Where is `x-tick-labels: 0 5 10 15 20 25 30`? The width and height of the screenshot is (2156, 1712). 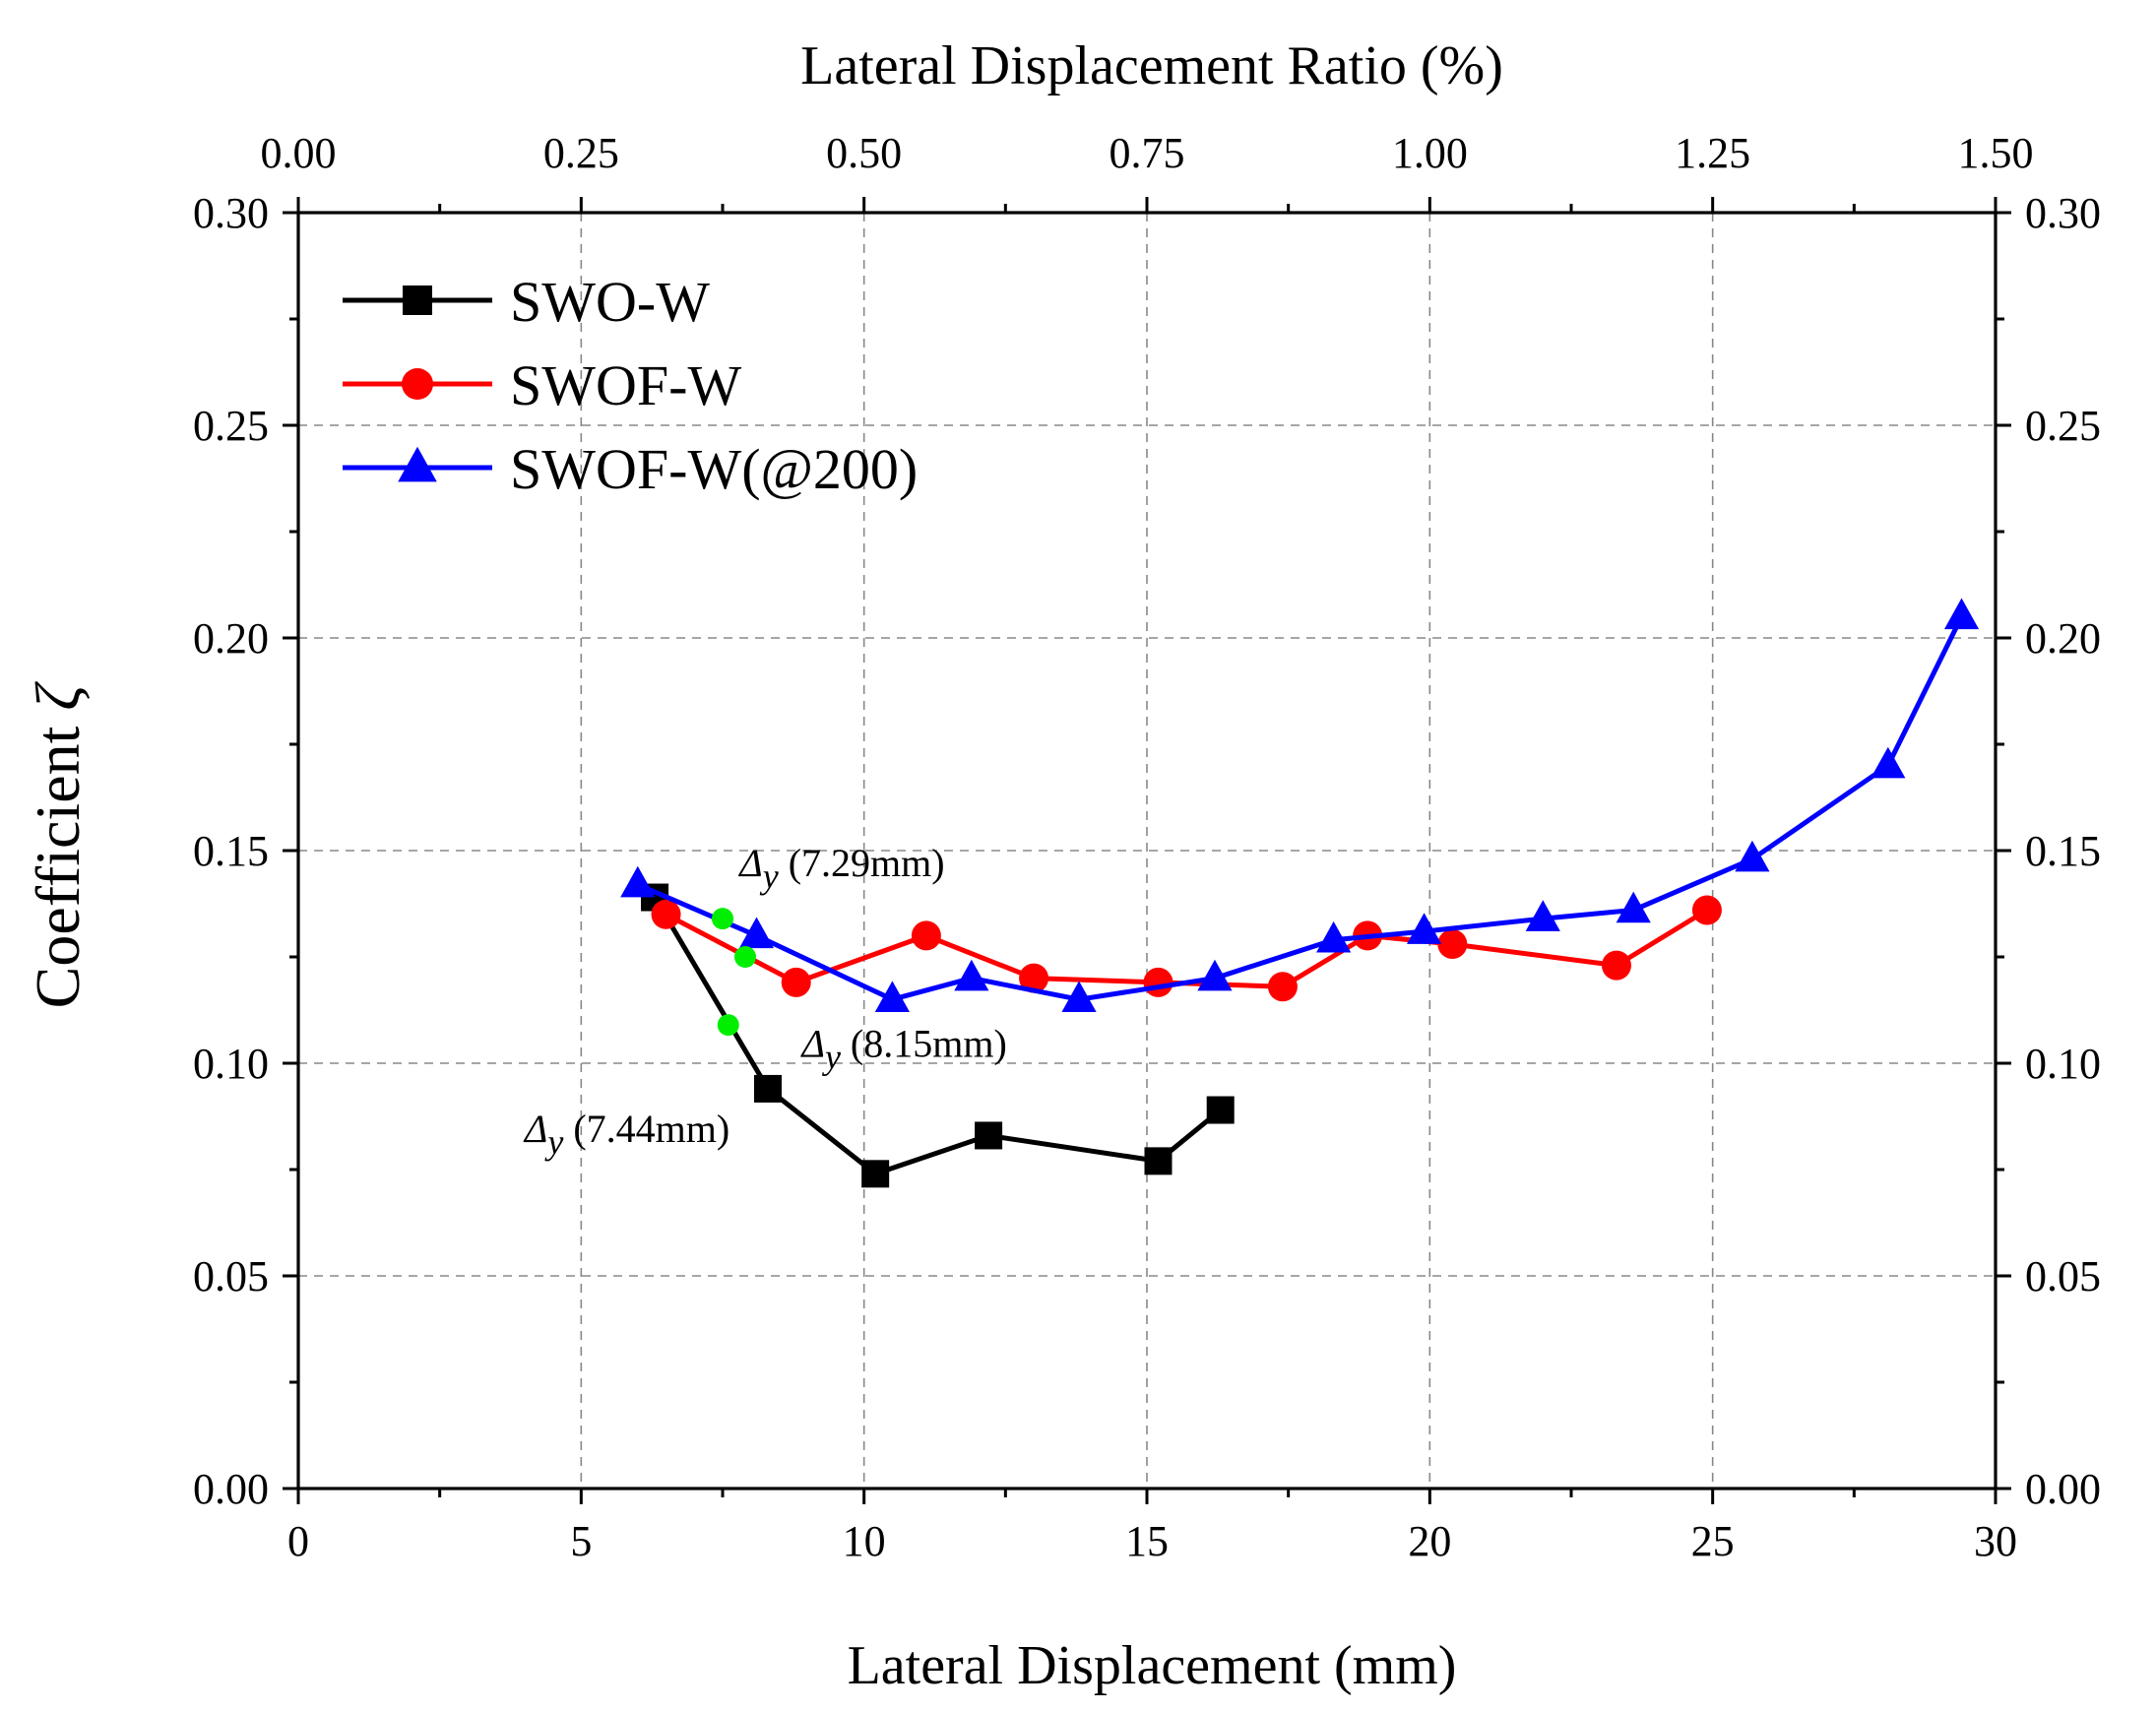
x-tick-labels: 0 5 10 15 20 25 30 is located at coordinates (1152, 1541).